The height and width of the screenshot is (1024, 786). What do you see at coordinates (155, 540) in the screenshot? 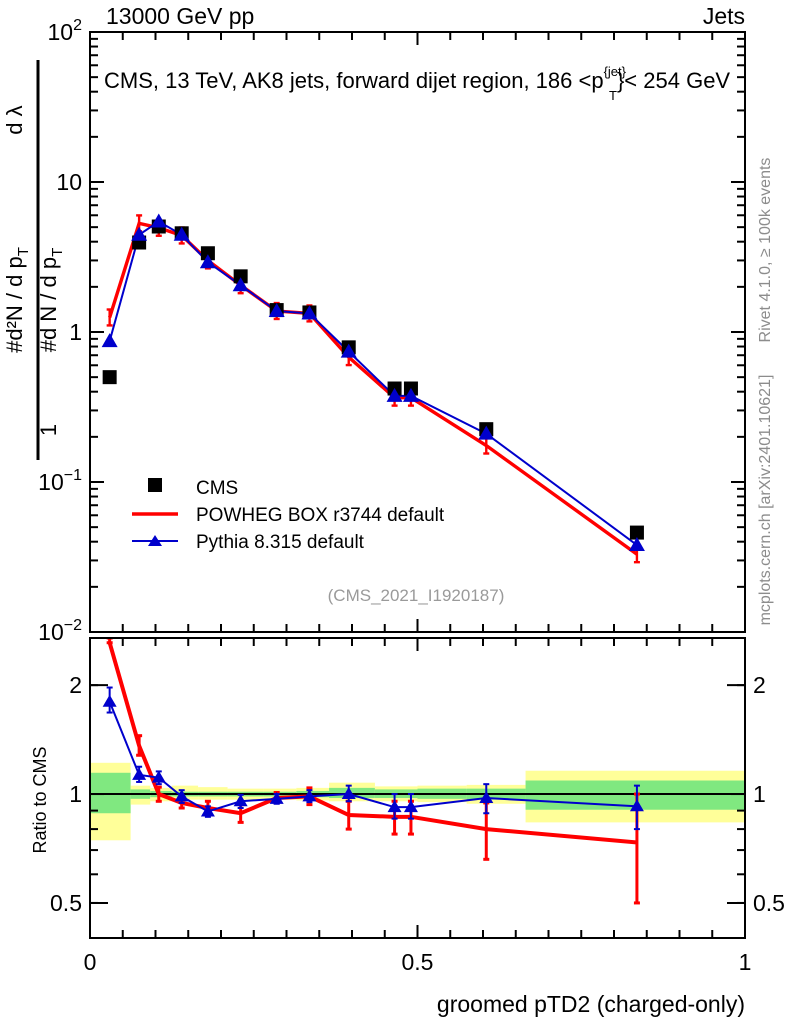
I see `legend-marker-pythia` at bounding box center [155, 540].